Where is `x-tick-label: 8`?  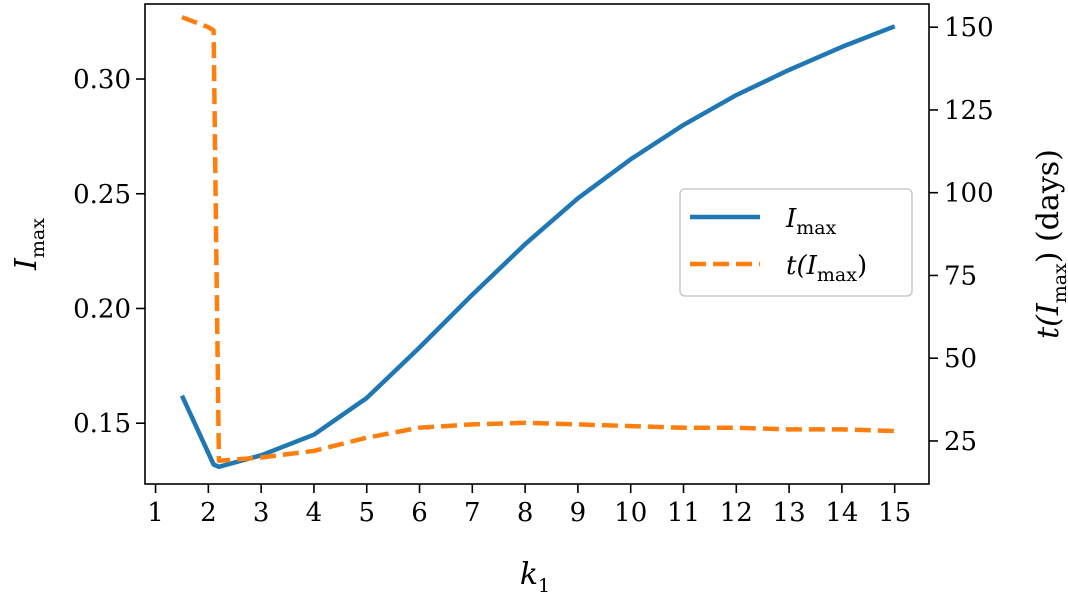 x-tick-label: 8 is located at coordinates (525, 513).